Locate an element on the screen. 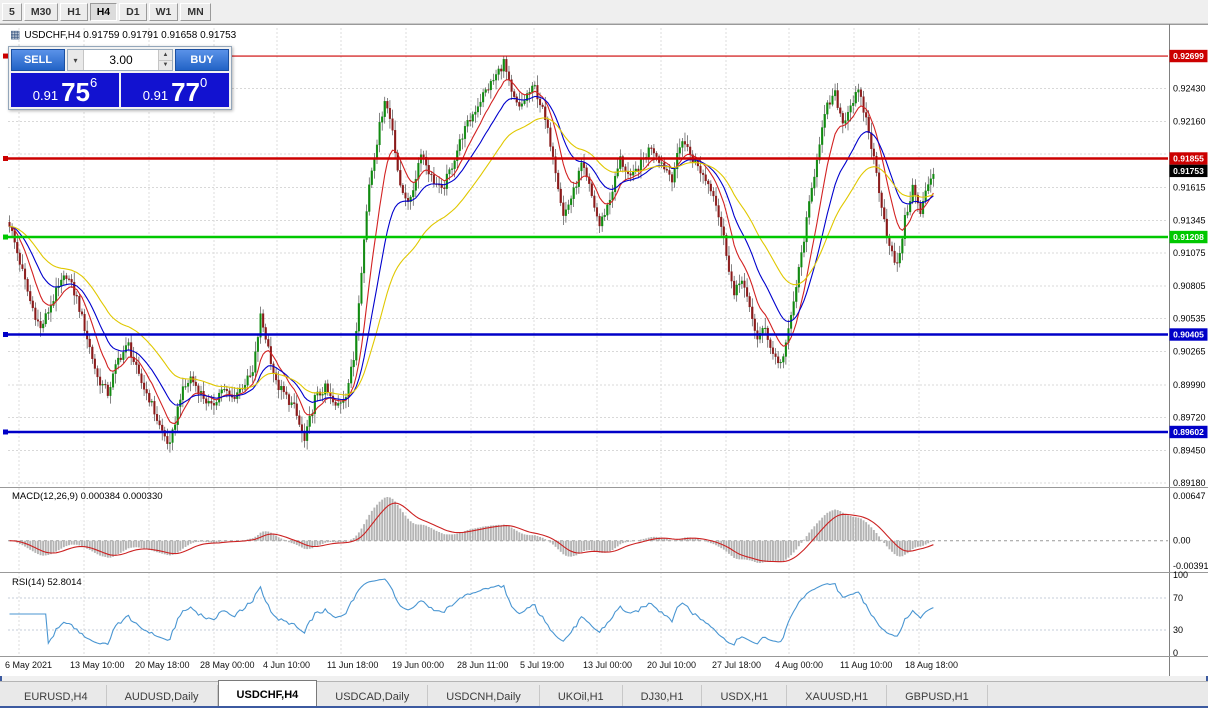 The width and height of the screenshot is (1208, 708). chart-tab-usdcad-daily: USDCAD,Daily is located at coordinates (373, 695).